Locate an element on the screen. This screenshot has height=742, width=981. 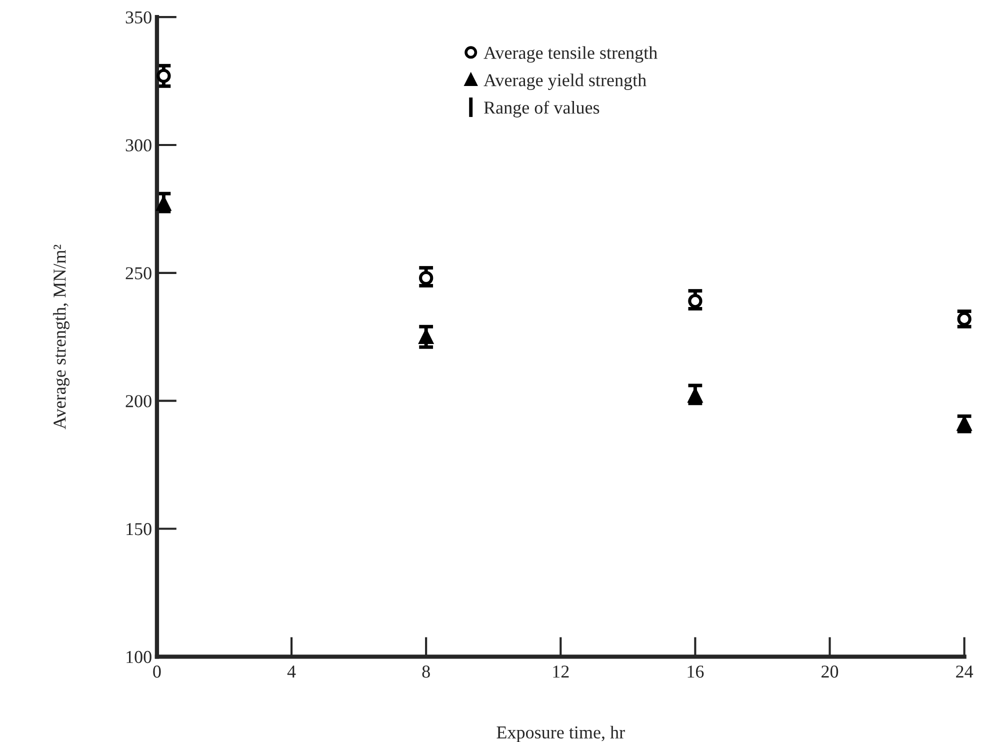
legend-label: Average yield strength is located at coordinates (565, 82).